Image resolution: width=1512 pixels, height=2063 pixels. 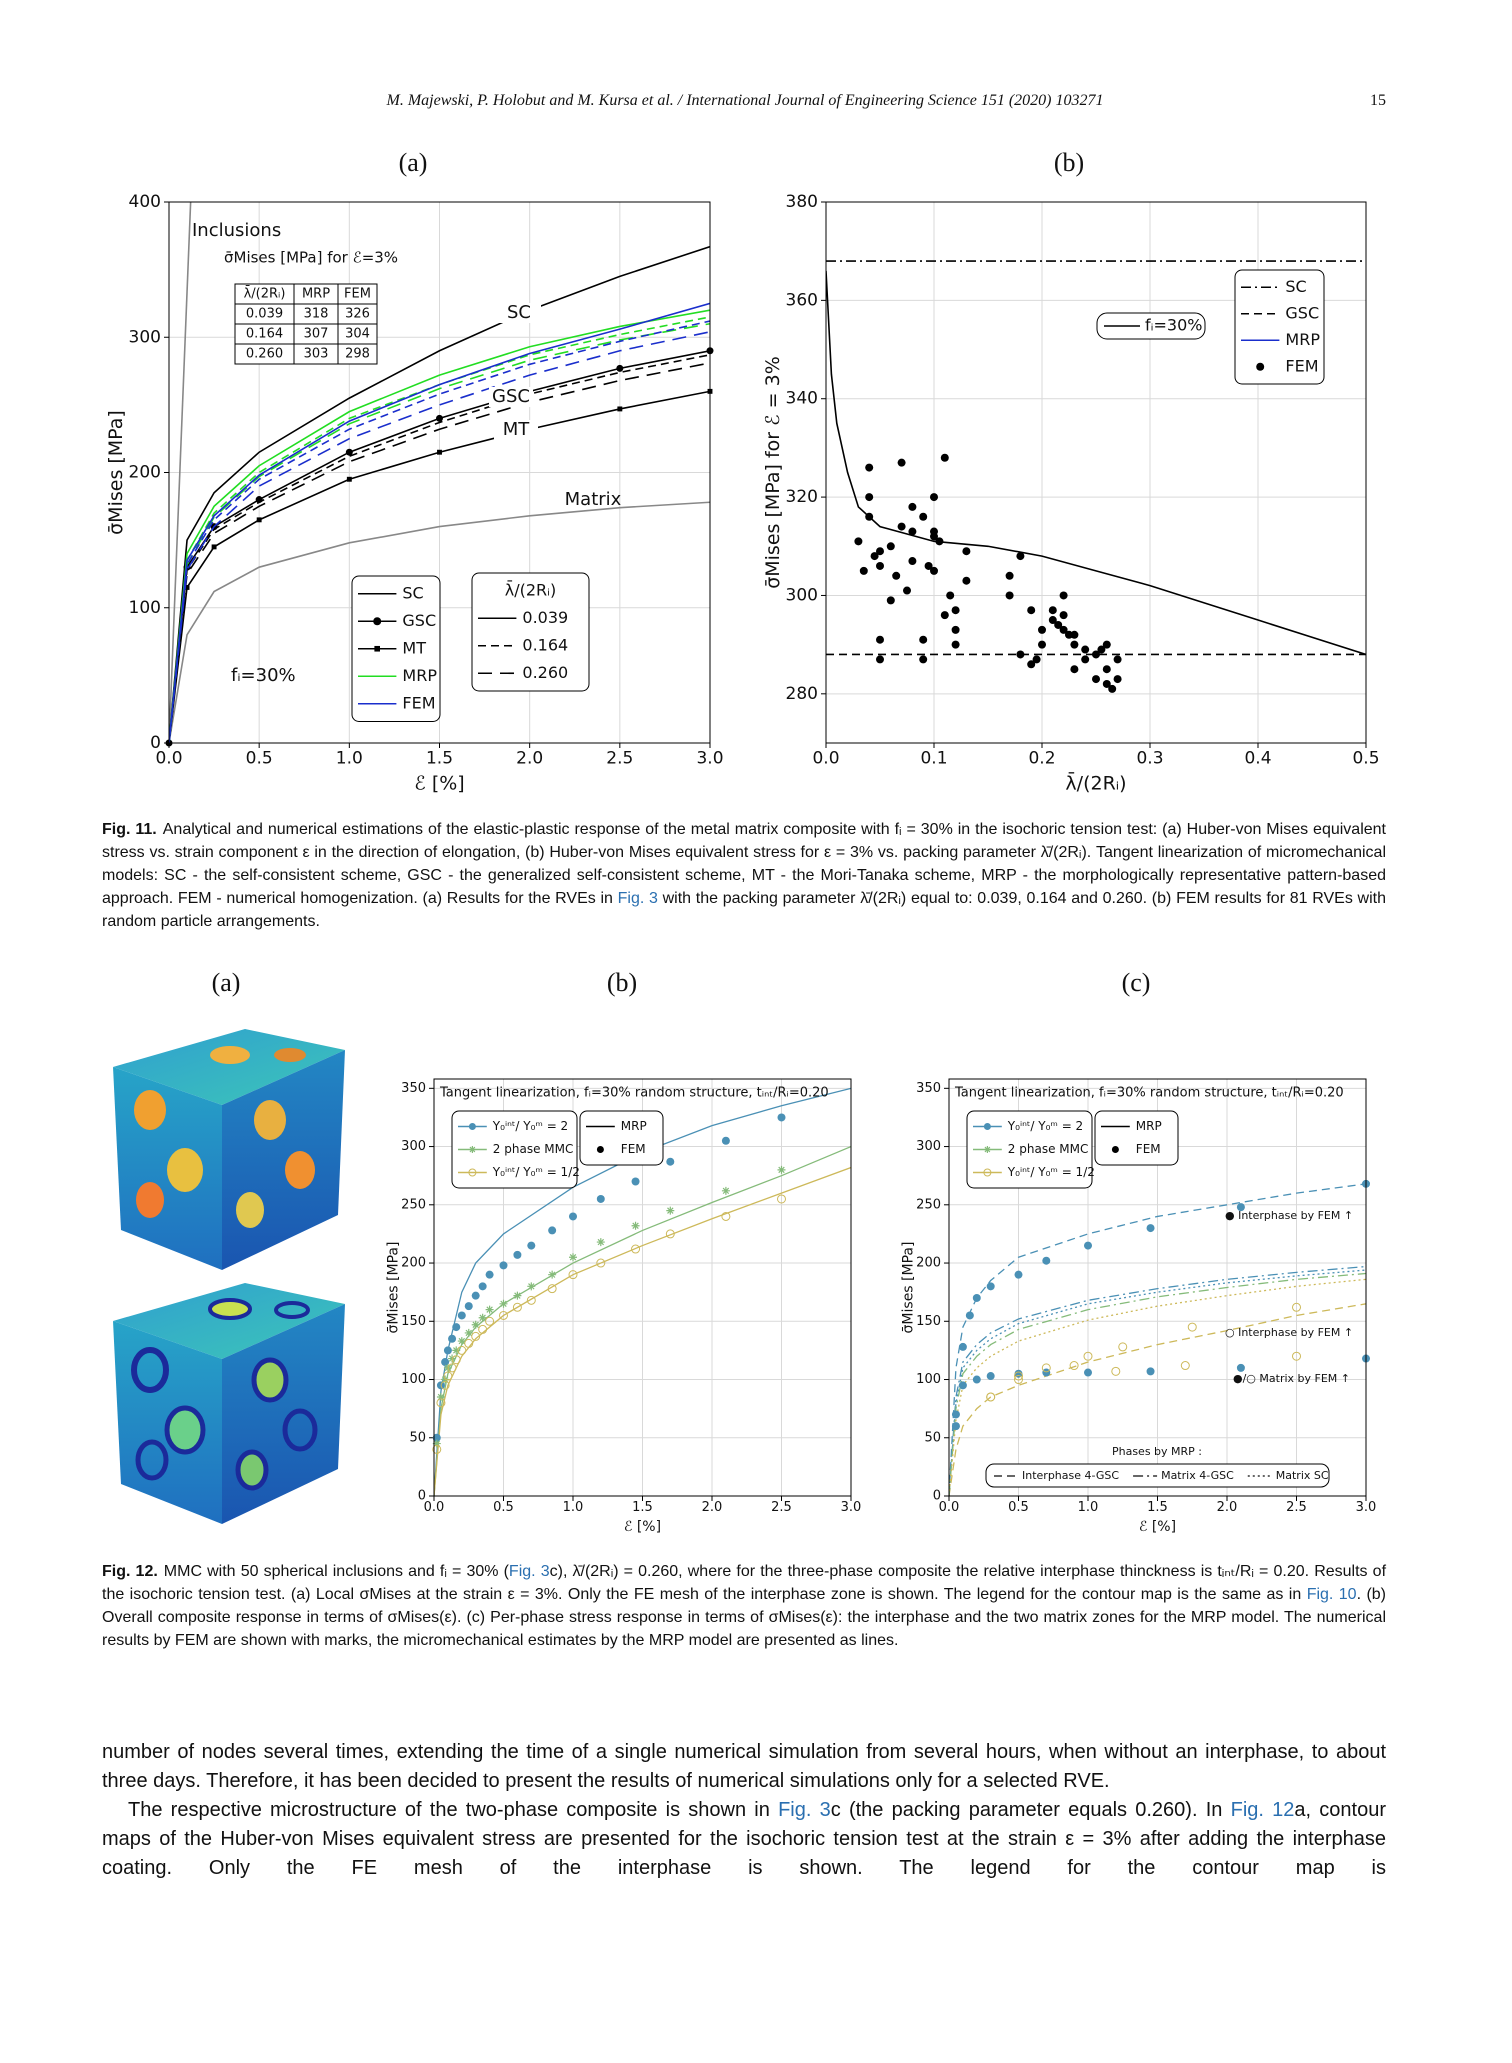 I want to click on table-cell-text: 0.164, so click(x=264, y=334).